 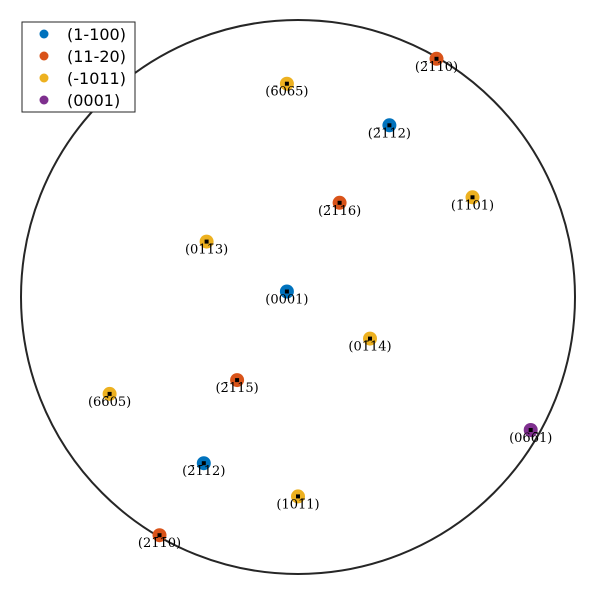 What do you see at coordinates (206, 250) in the screenshot?
I see `data-point-label: (011̄3)` at bounding box center [206, 250].